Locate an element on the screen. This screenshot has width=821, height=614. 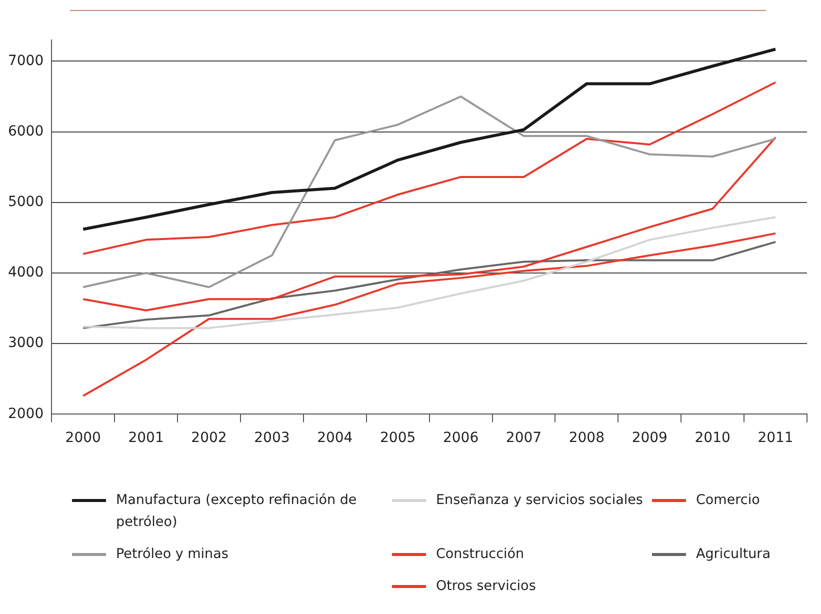
x-tick-label: 2009 is located at coordinates (650, 438).